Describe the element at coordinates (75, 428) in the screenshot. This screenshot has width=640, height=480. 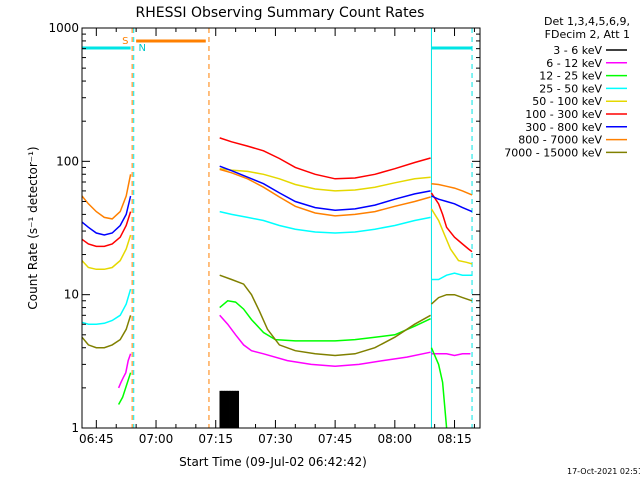
I see `y-tick-label-0: 1` at that location.